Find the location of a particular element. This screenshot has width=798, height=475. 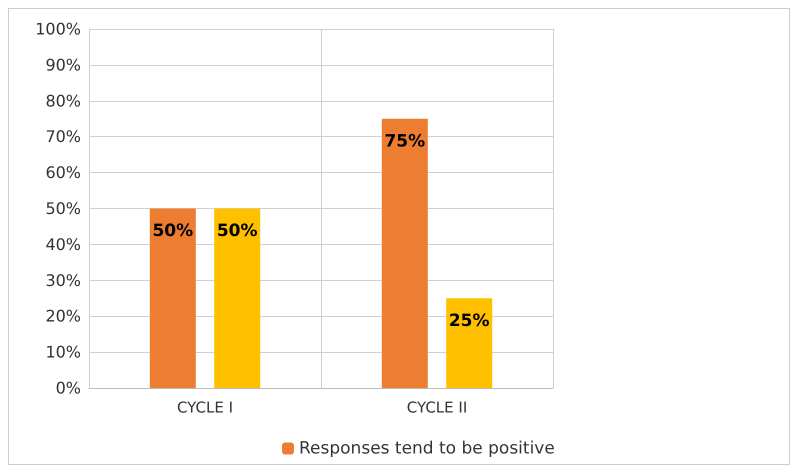

y-tick-label: 10% is located at coordinates (63, 352).